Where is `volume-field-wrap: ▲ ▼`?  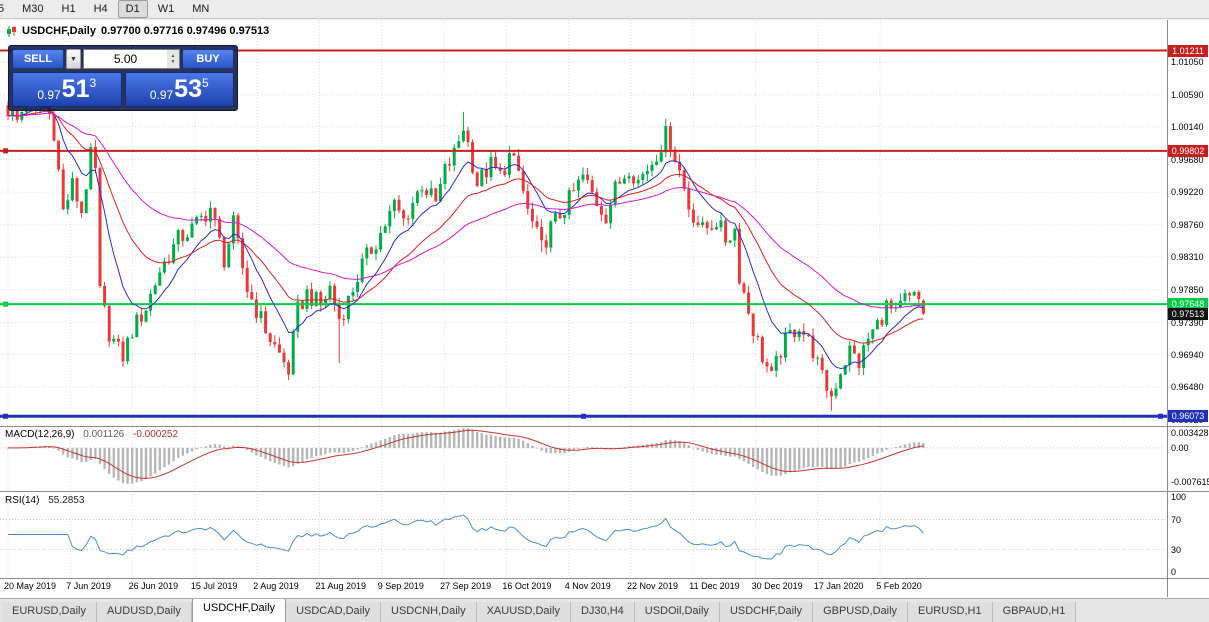 volume-field-wrap: ▲ ▼ is located at coordinates (131, 59).